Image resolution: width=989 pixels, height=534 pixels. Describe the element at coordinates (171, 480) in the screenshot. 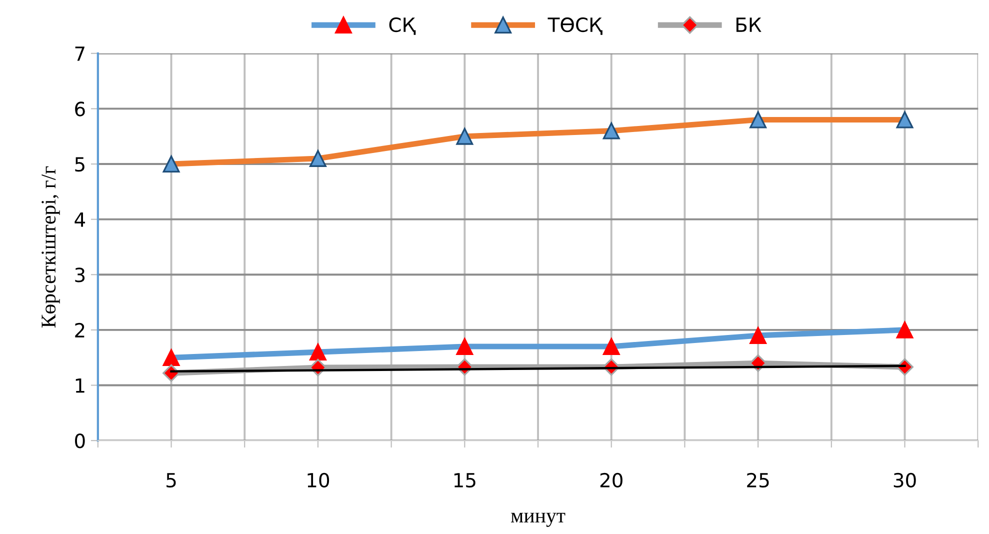

I see `x-tick-label: 5` at that location.